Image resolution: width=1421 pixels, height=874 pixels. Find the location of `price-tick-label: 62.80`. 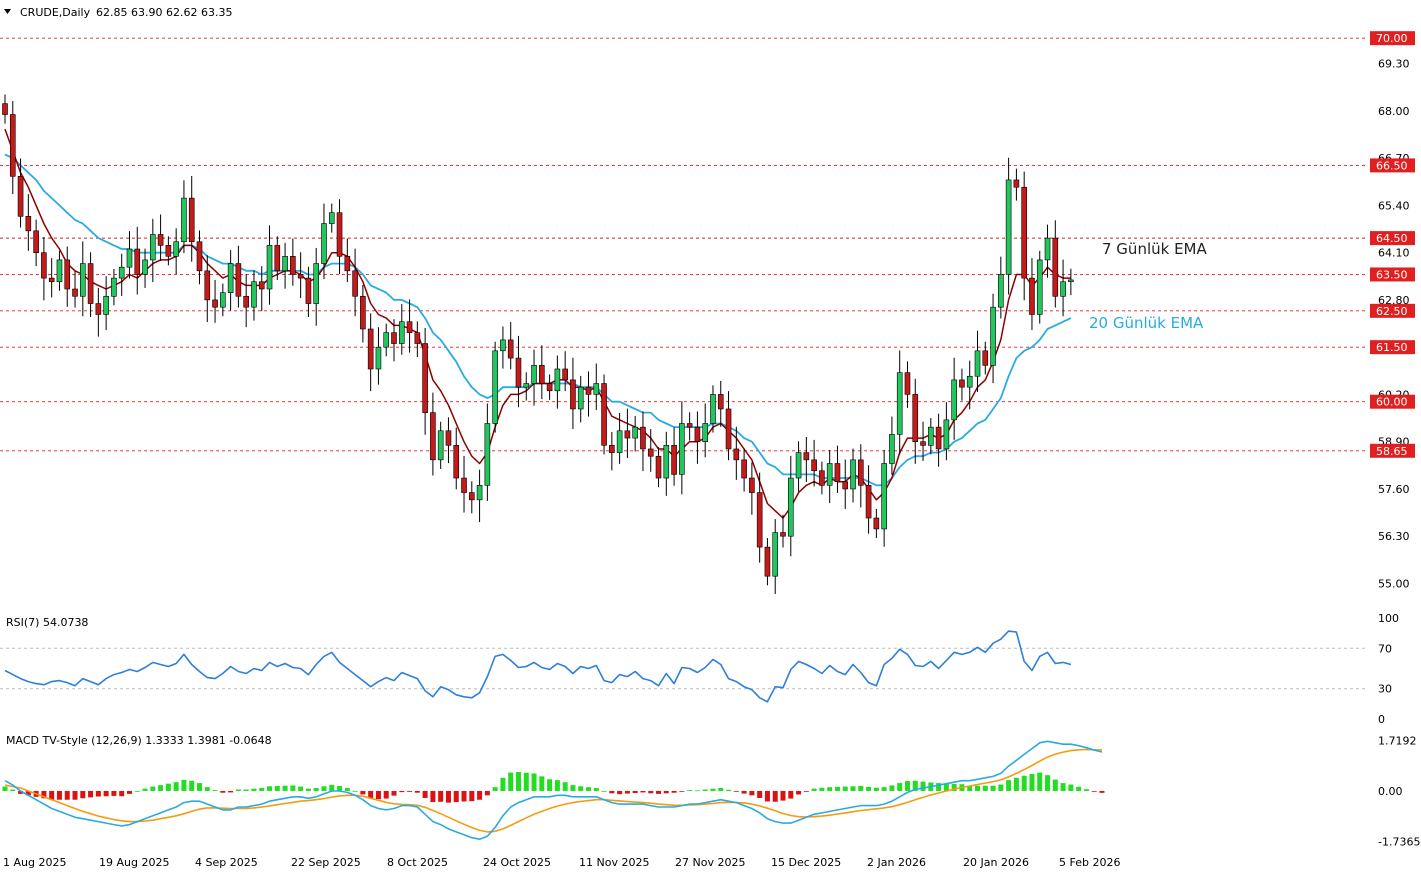

price-tick-label: 62.80 is located at coordinates (1394, 300).